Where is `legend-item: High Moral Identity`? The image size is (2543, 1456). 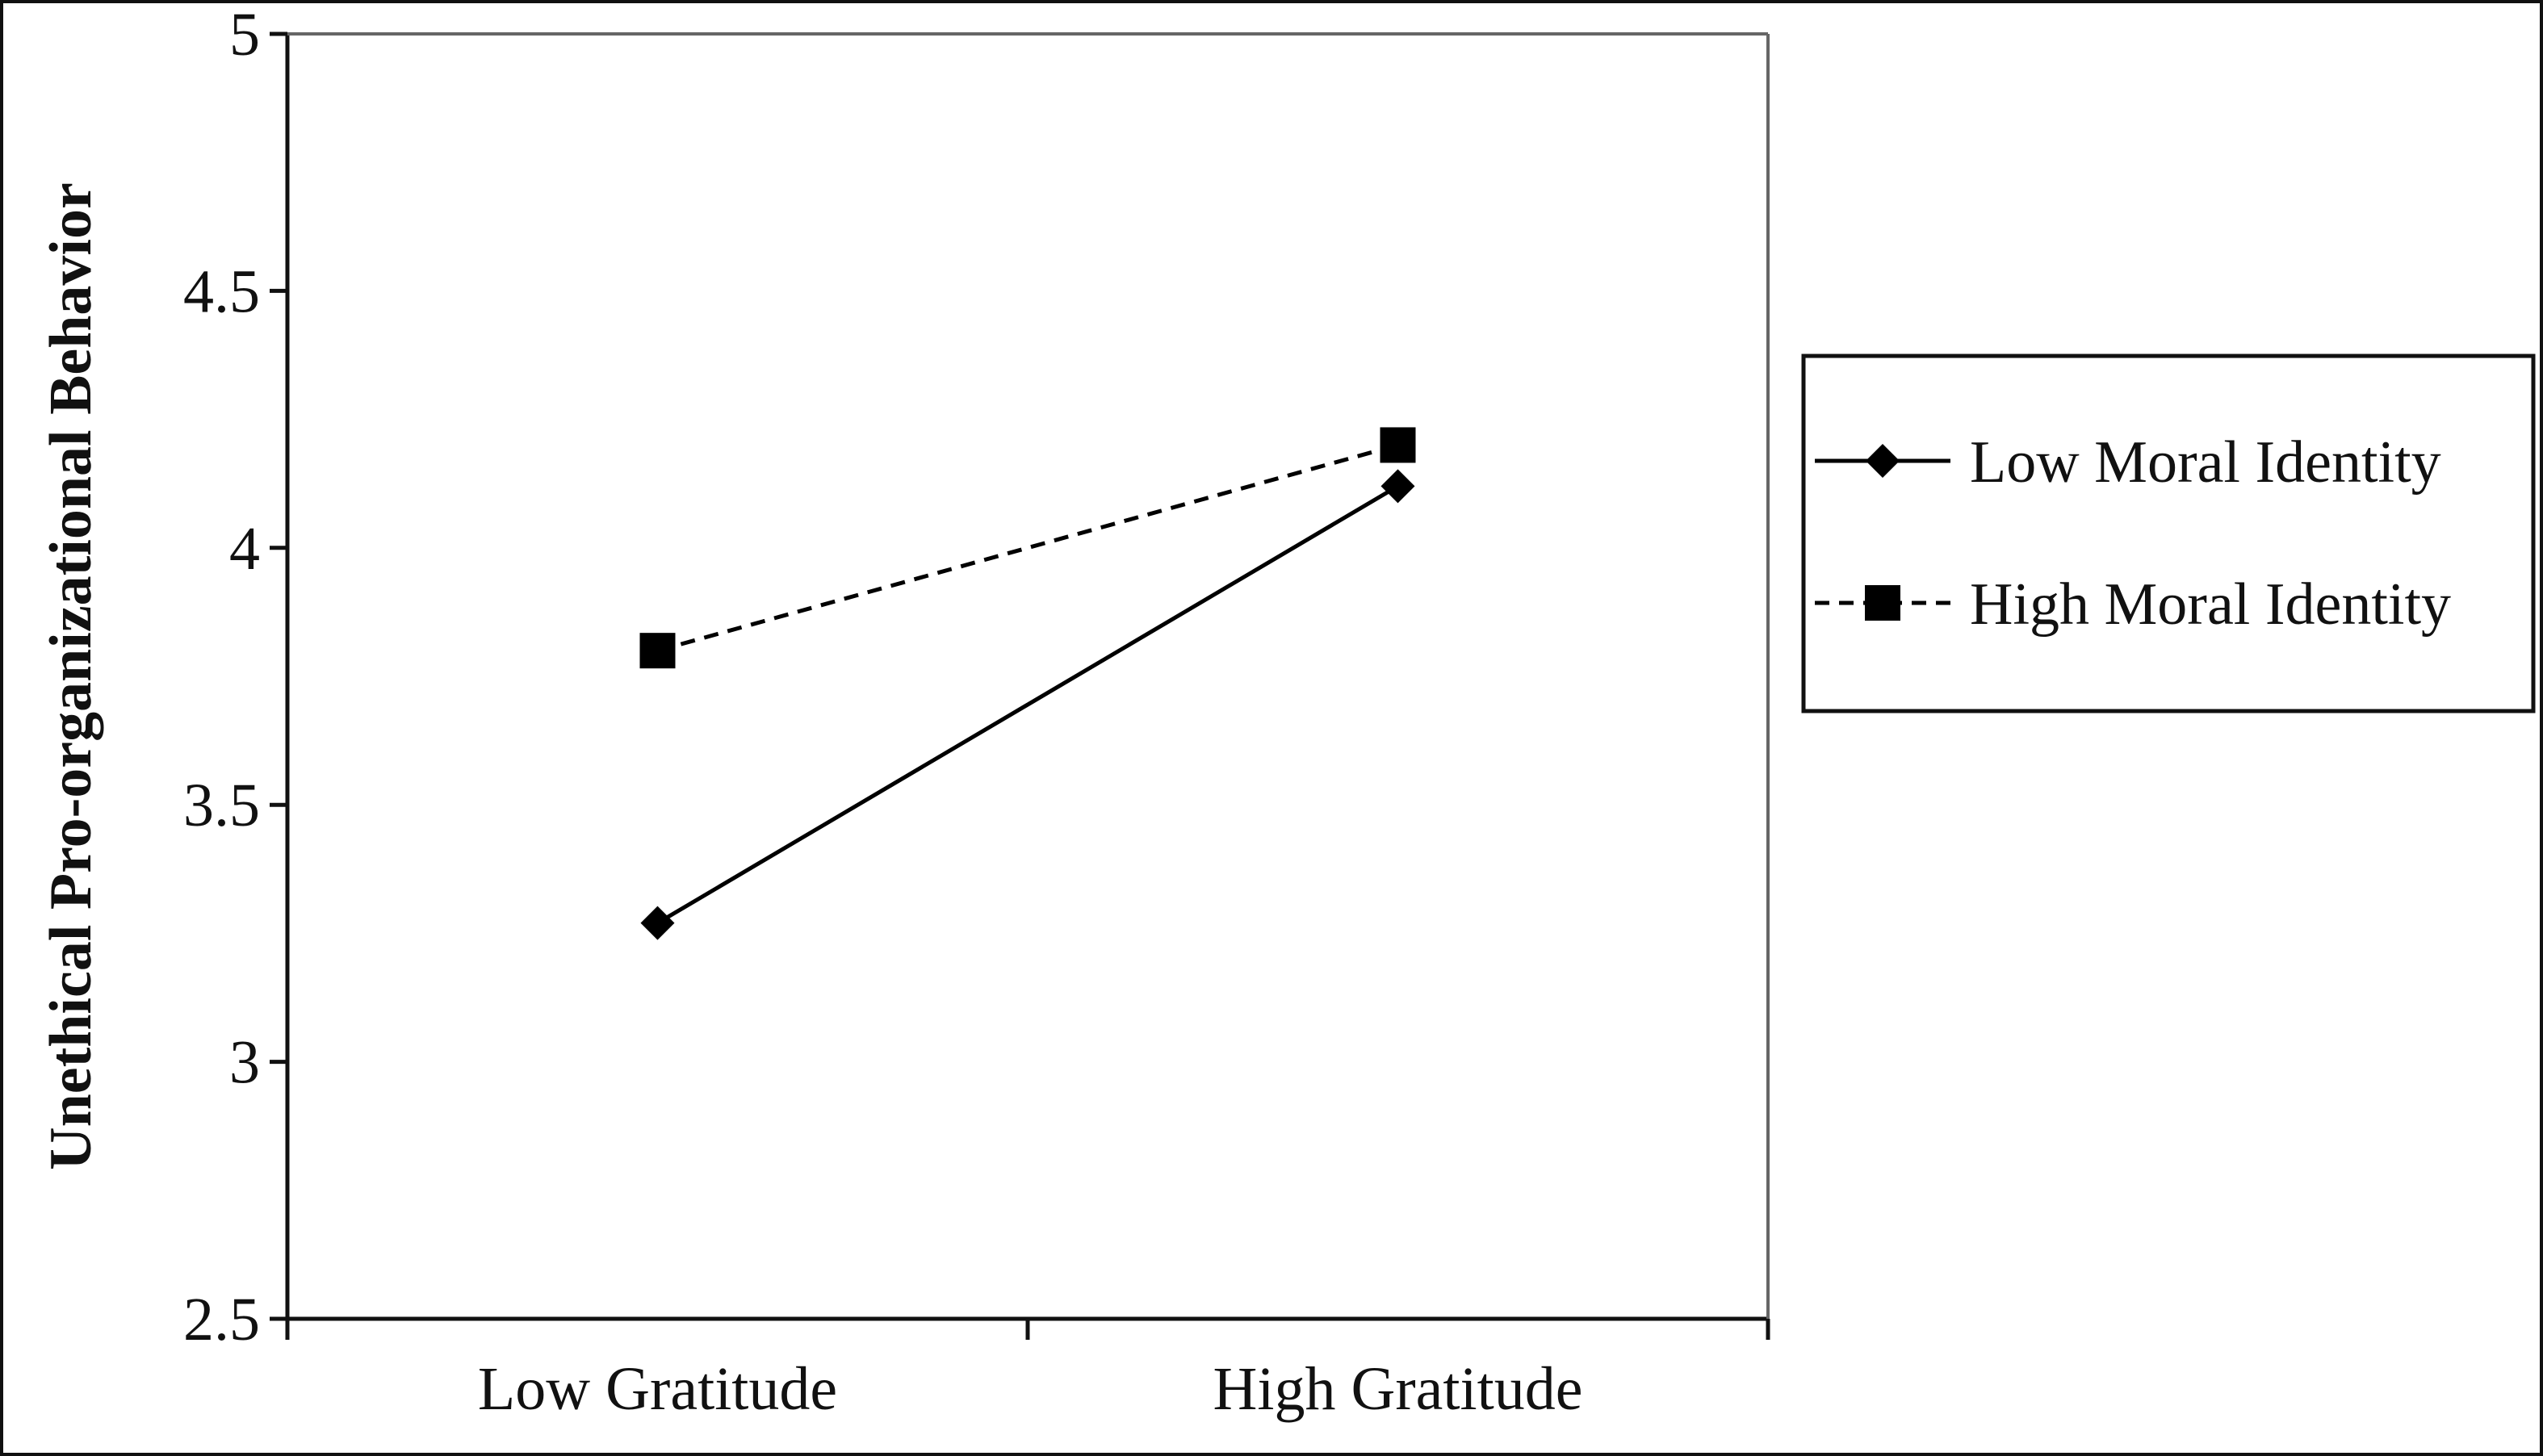
legend-item: High Moral Identity is located at coordinates (2133, 604).